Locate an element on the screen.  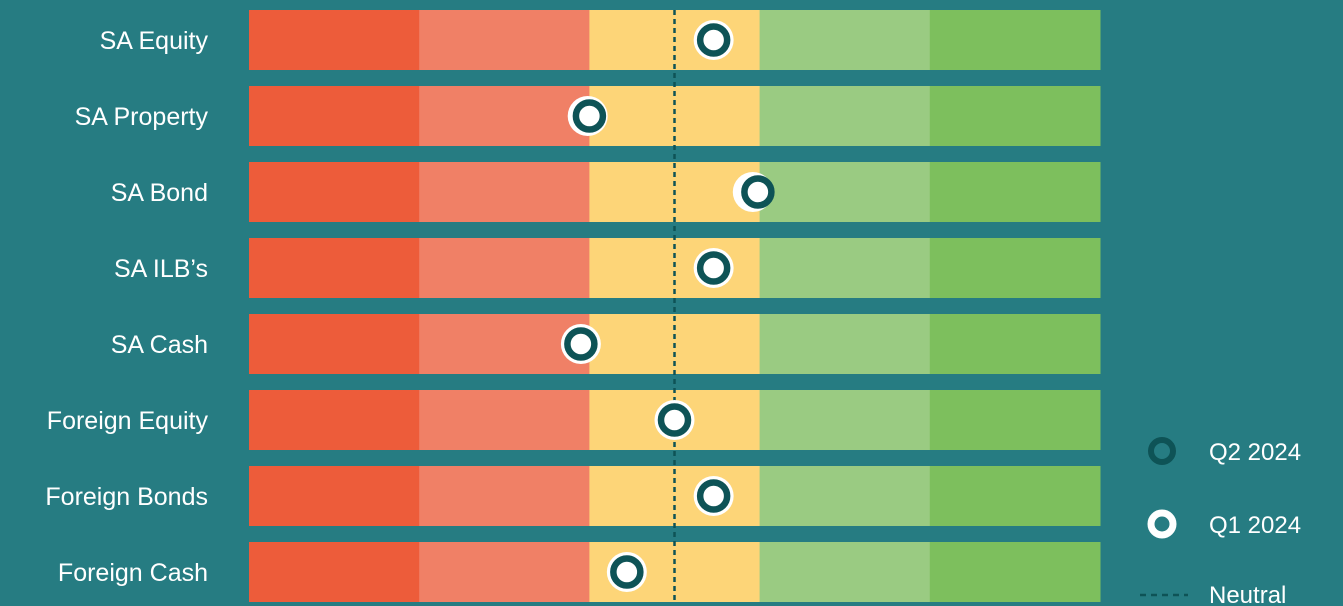
row-label: SA ILB’s is located at coordinates (161, 269).